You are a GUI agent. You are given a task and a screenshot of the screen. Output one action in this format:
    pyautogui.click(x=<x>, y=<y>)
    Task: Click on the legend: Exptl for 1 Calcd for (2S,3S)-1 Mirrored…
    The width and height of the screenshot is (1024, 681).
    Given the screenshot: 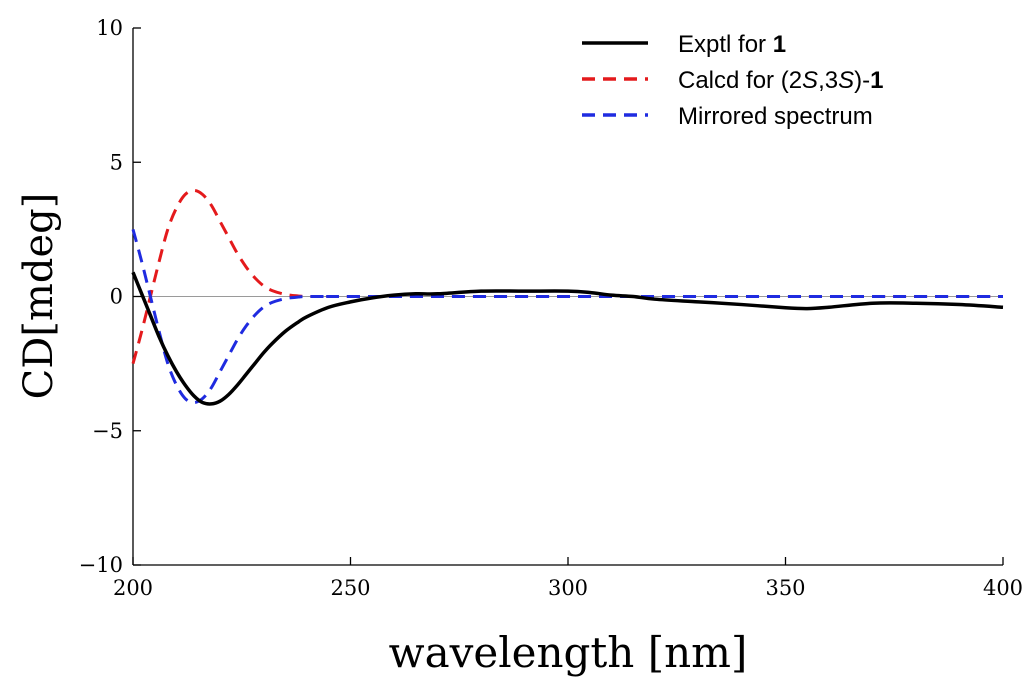 What is the action you would take?
    pyautogui.click(x=732, y=80)
    